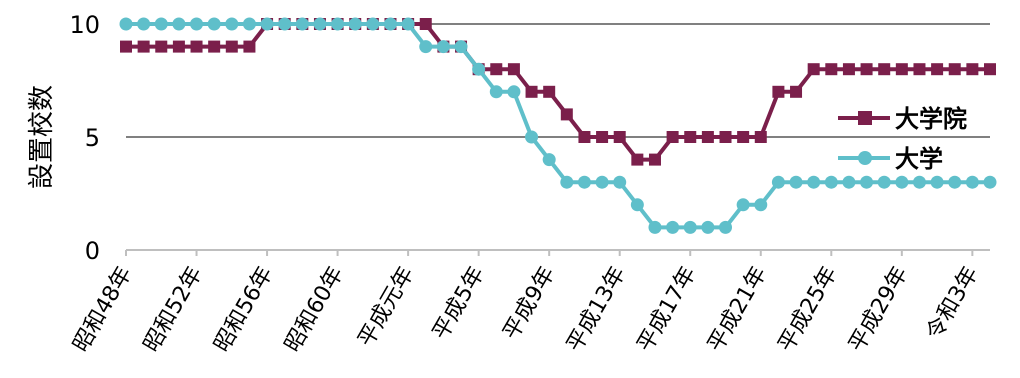  I want to click on x-tick-label: 平成元年, so click(387, 307).